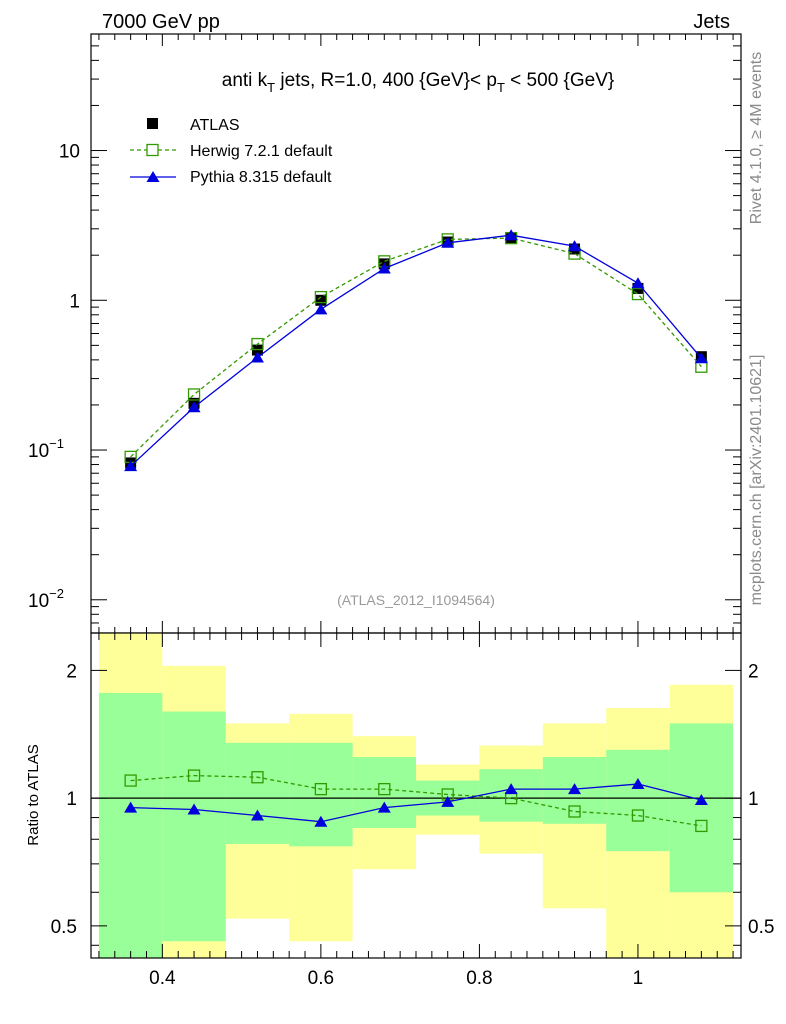 The image size is (786, 1024). I want to click on source-label: mcplots.cern.ch [arXiv:2401.10621], so click(756, 480).